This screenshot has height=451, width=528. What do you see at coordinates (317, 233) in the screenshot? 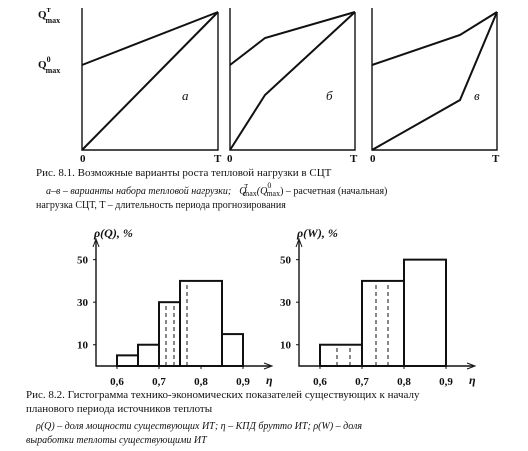
I see `y-axis-label: ρ(W), %` at bounding box center [317, 233].